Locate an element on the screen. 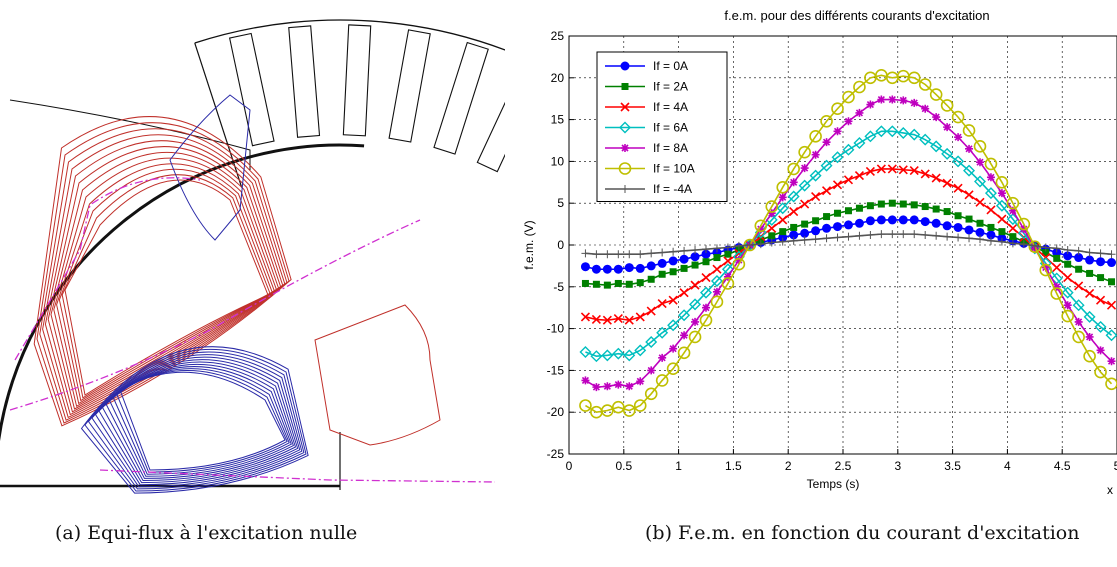 This screenshot has height=567, width=1117. legend-label: If = 4A is located at coordinates (670, 107).